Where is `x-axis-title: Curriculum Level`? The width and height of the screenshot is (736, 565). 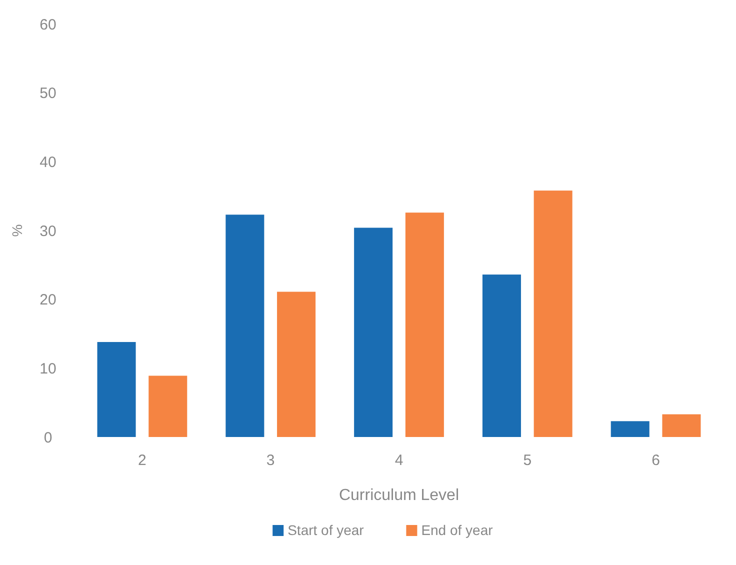 x-axis-title: Curriculum Level is located at coordinates (399, 495).